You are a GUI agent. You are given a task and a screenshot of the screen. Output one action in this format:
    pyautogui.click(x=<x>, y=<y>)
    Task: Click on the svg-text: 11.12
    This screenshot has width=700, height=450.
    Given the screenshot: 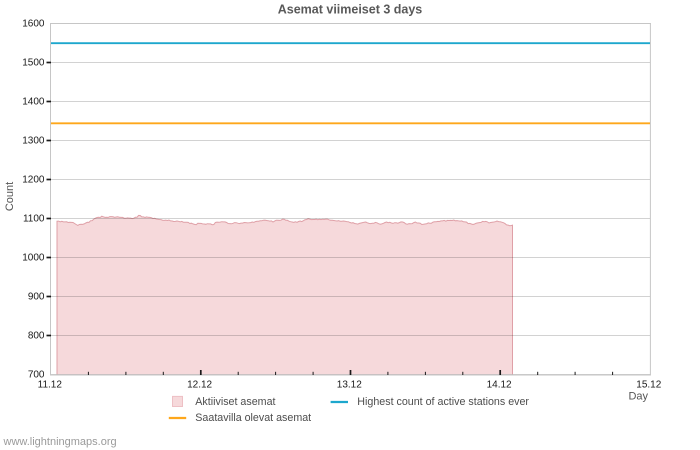 What is the action you would take?
    pyautogui.click(x=50, y=385)
    